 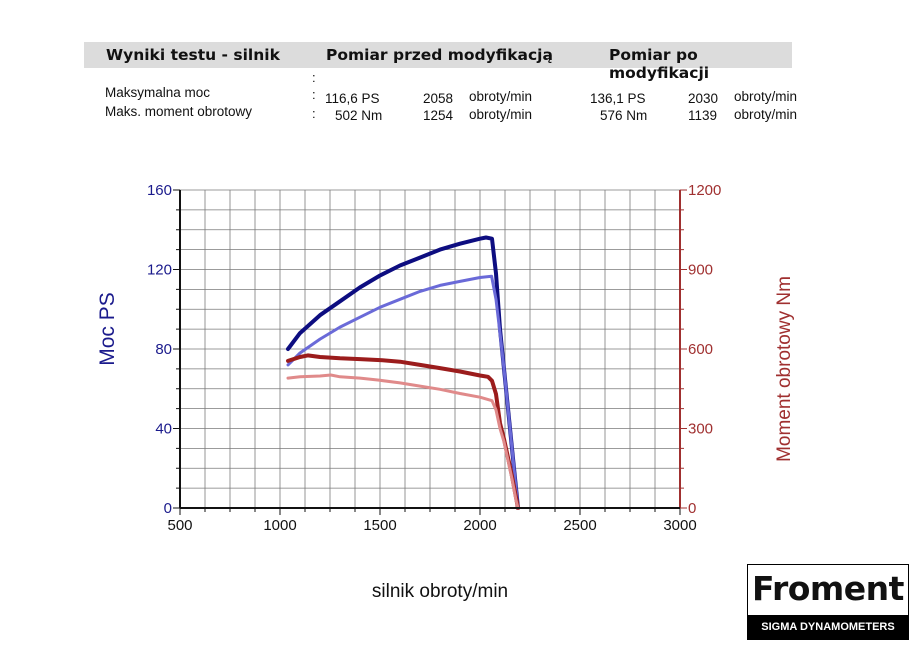 I want to click on y-tick-label-left: 0, so click(x=168, y=508).